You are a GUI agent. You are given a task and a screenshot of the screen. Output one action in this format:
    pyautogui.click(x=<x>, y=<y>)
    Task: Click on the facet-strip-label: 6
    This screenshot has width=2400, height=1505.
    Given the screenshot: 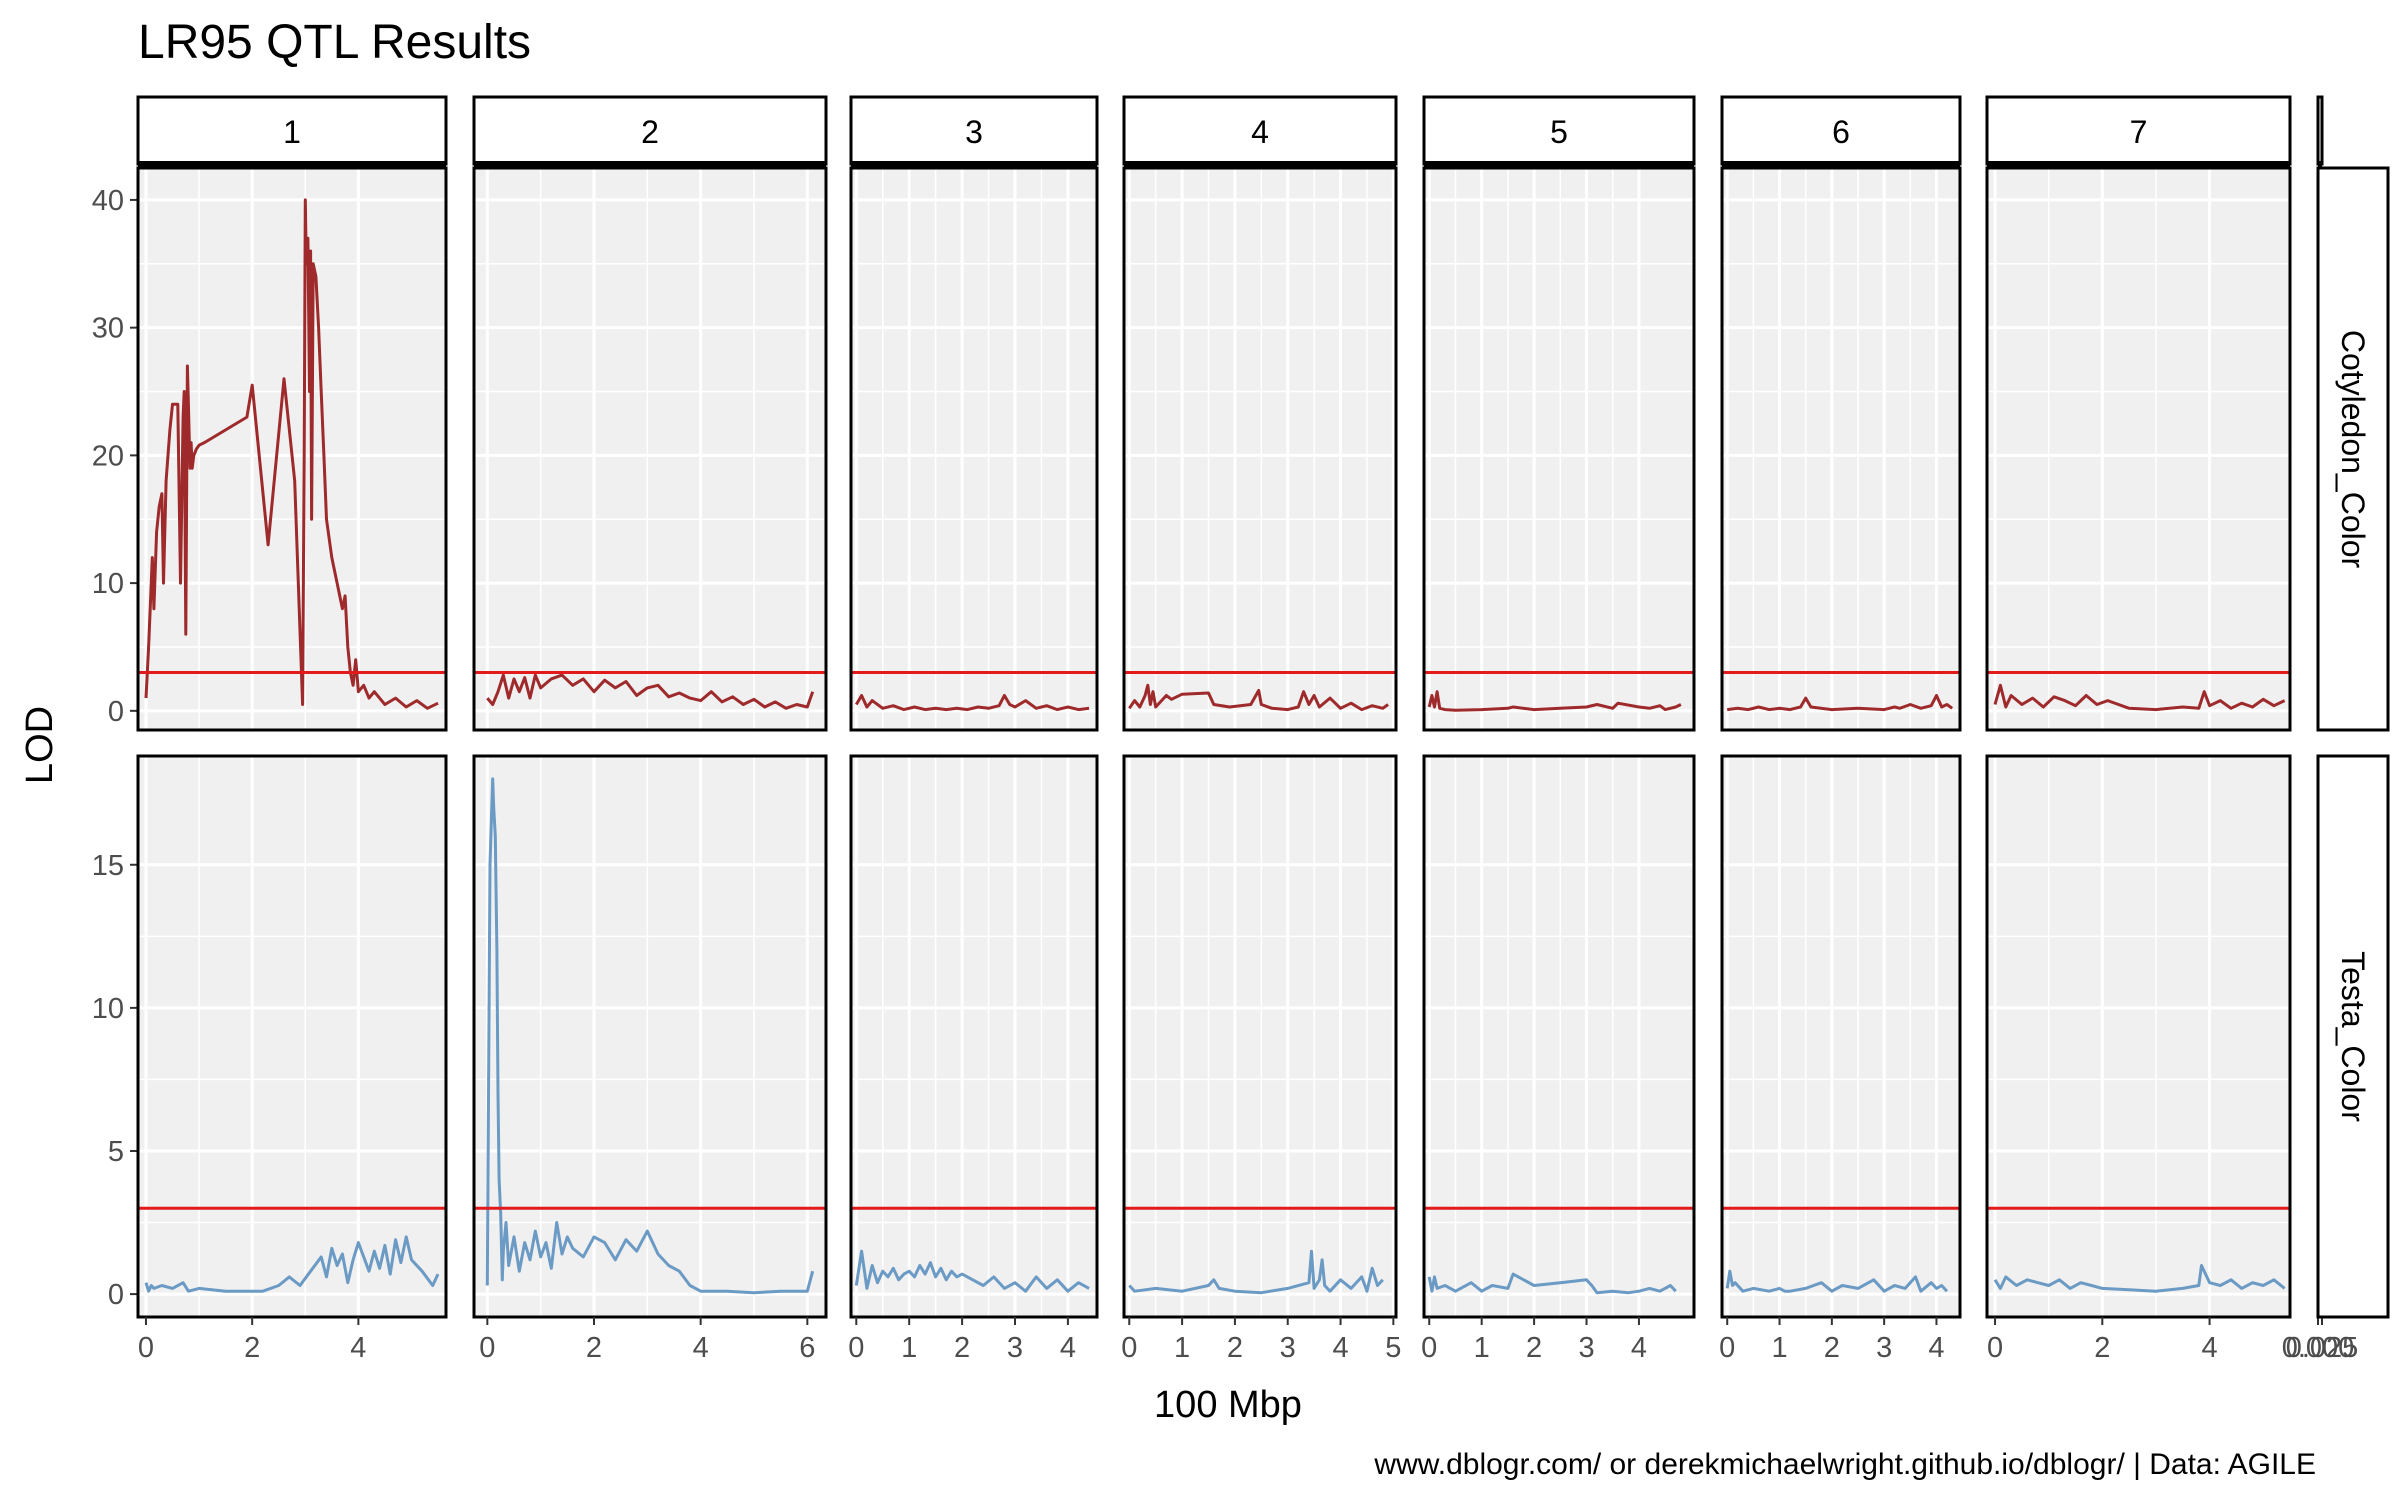 What is the action you would take?
    pyautogui.click(x=1841, y=132)
    